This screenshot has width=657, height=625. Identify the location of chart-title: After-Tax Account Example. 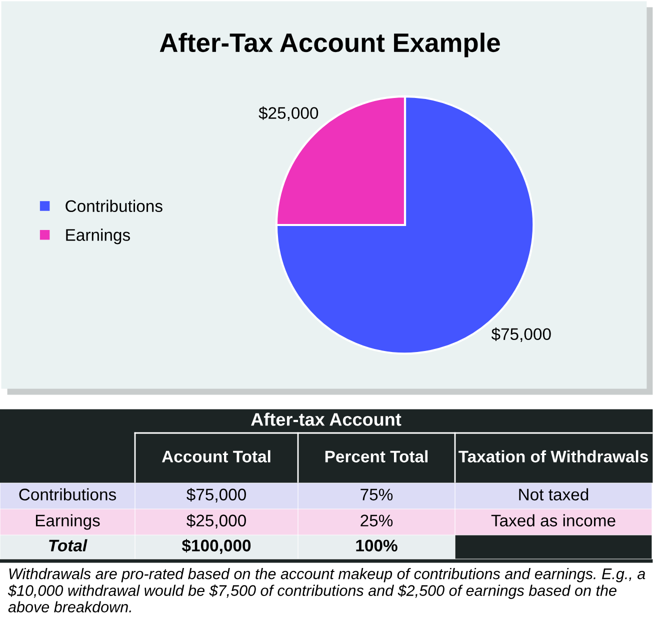
(330, 45).